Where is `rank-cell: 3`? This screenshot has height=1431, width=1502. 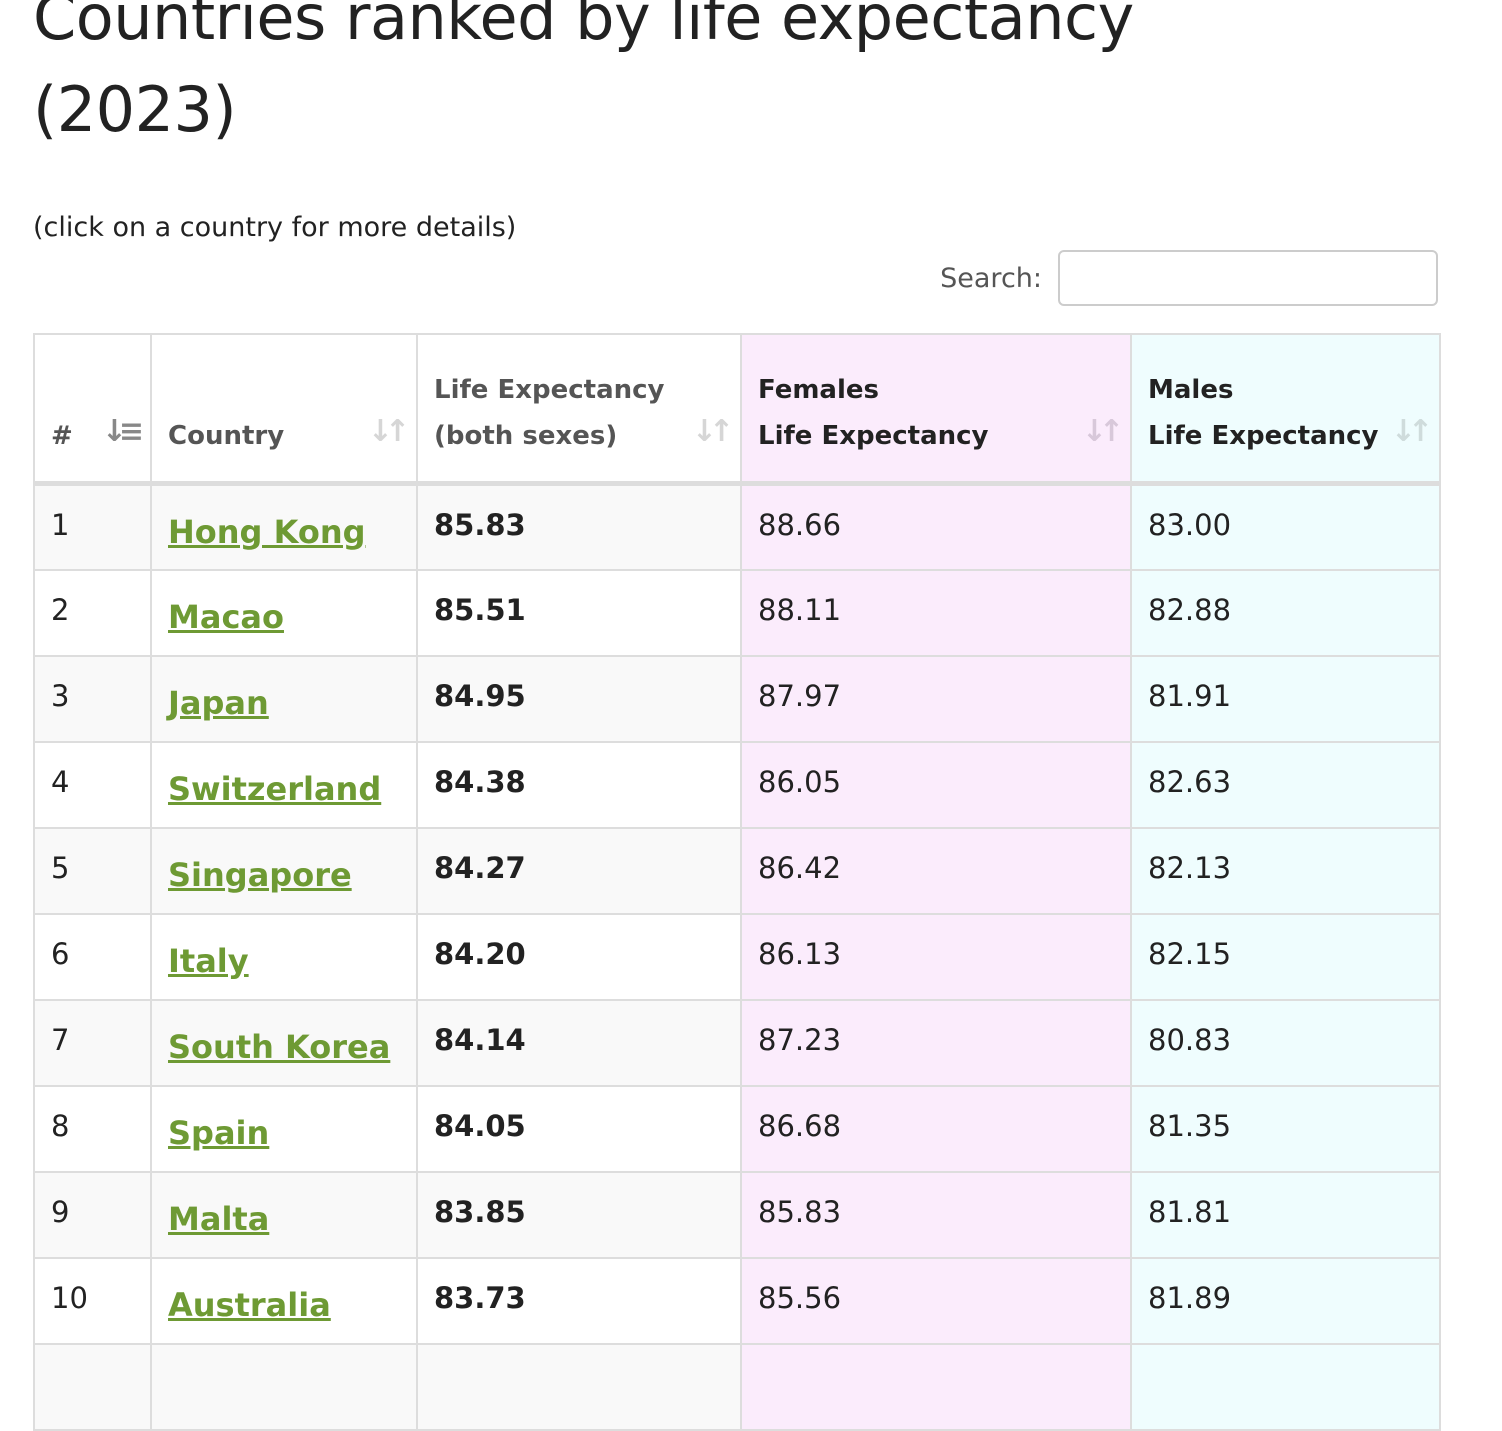 rank-cell: 3 is located at coordinates (92, 698).